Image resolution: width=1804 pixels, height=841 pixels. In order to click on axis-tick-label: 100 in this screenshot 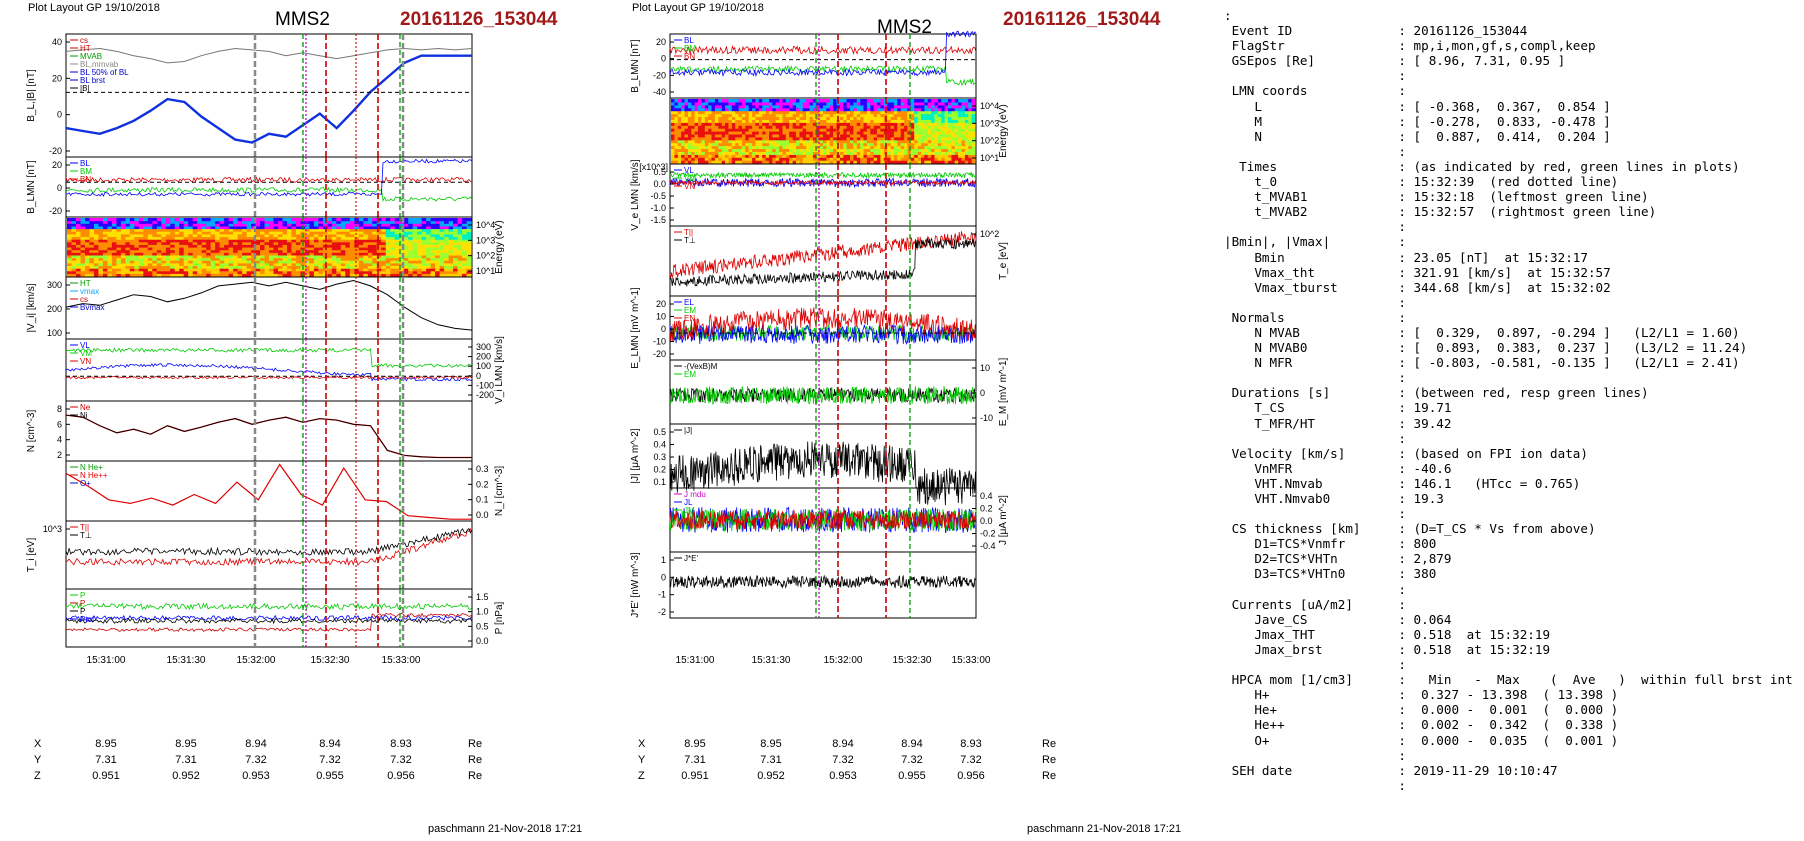, I will do `click(54, 333)`.